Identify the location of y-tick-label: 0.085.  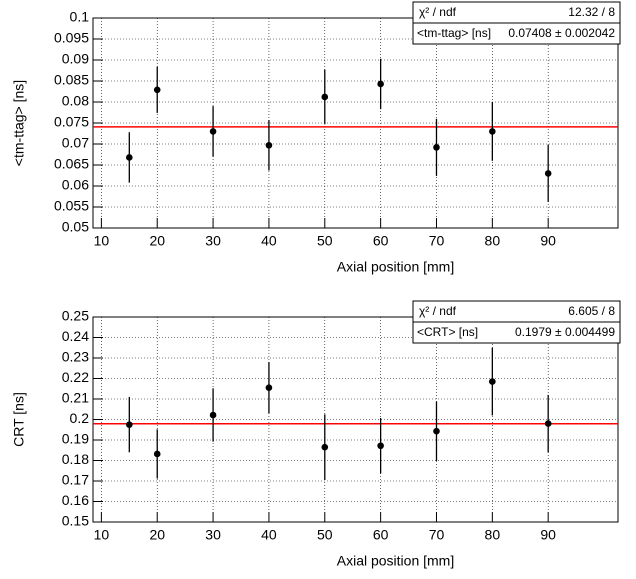
(71, 80).